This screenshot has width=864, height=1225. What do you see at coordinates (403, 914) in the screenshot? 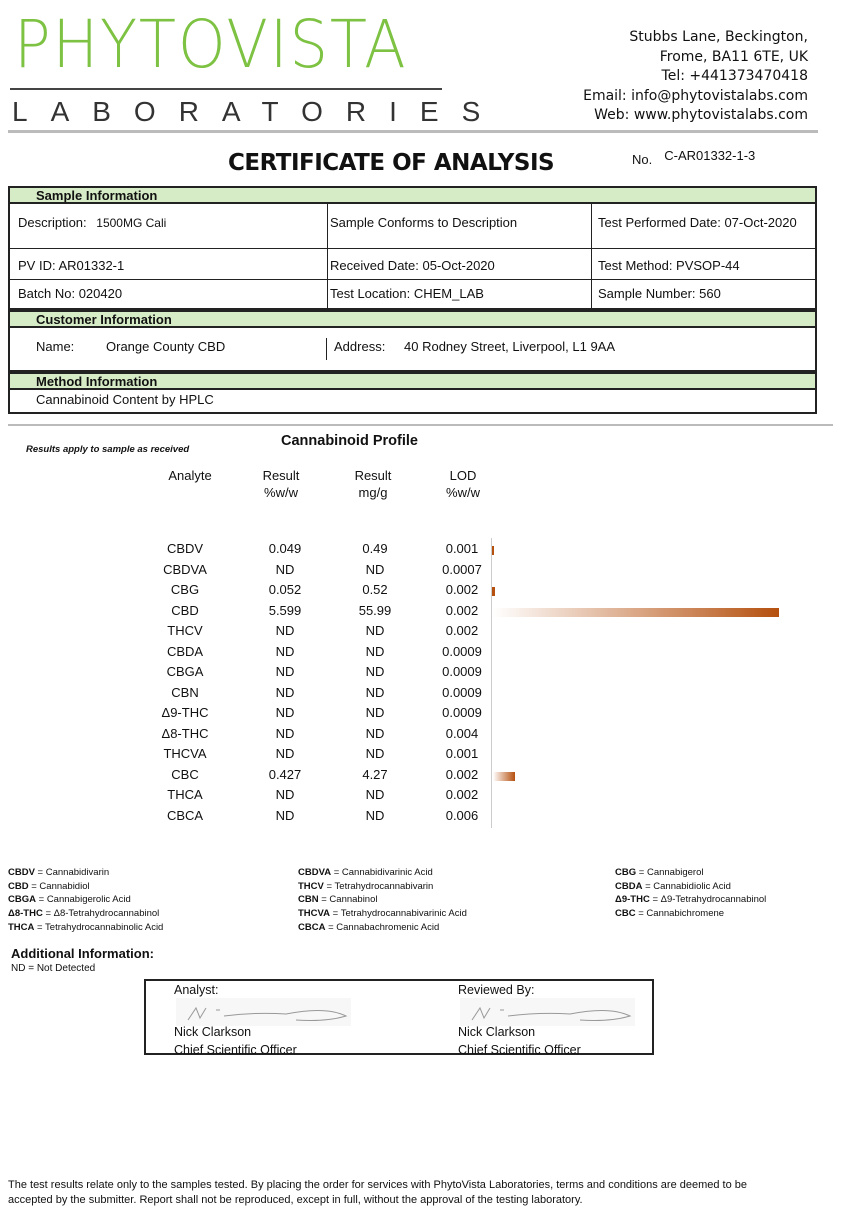
I see `abbreviation-name: Tetrahydrocannabivarinic Acid` at bounding box center [403, 914].